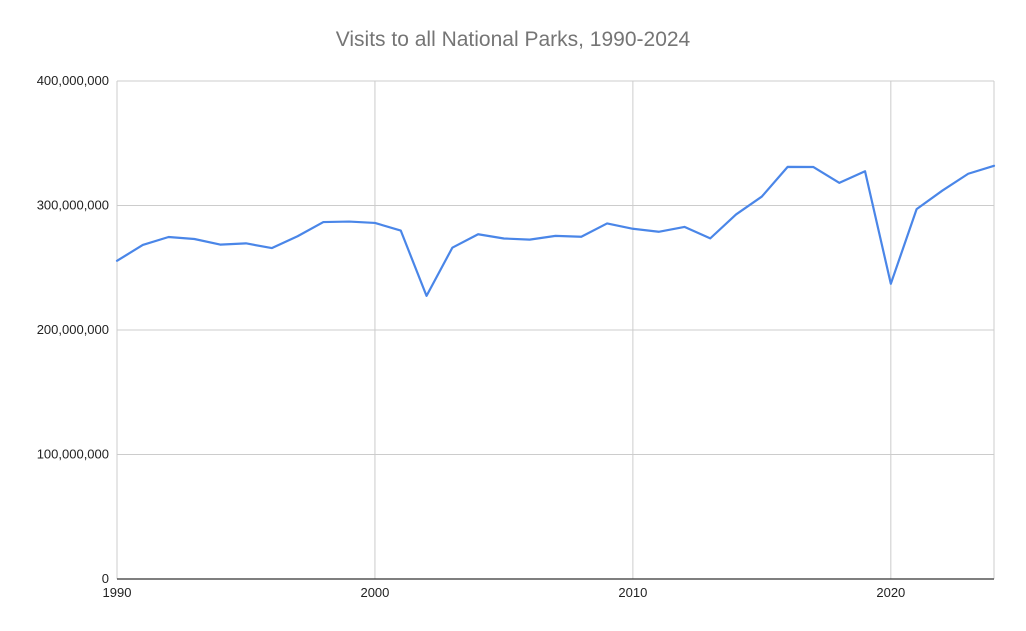 The height and width of the screenshot is (631, 1026). What do you see at coordinates (632, 592) in the screenshot?
I see `x-tick-label: 2010` at bounding box center [632, 592].